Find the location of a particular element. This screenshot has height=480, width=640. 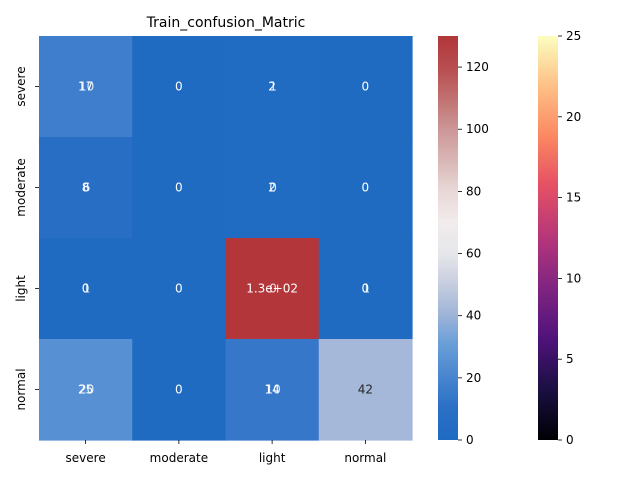

colorbar-tick-label: 25 is located at coordinates (573, 36).